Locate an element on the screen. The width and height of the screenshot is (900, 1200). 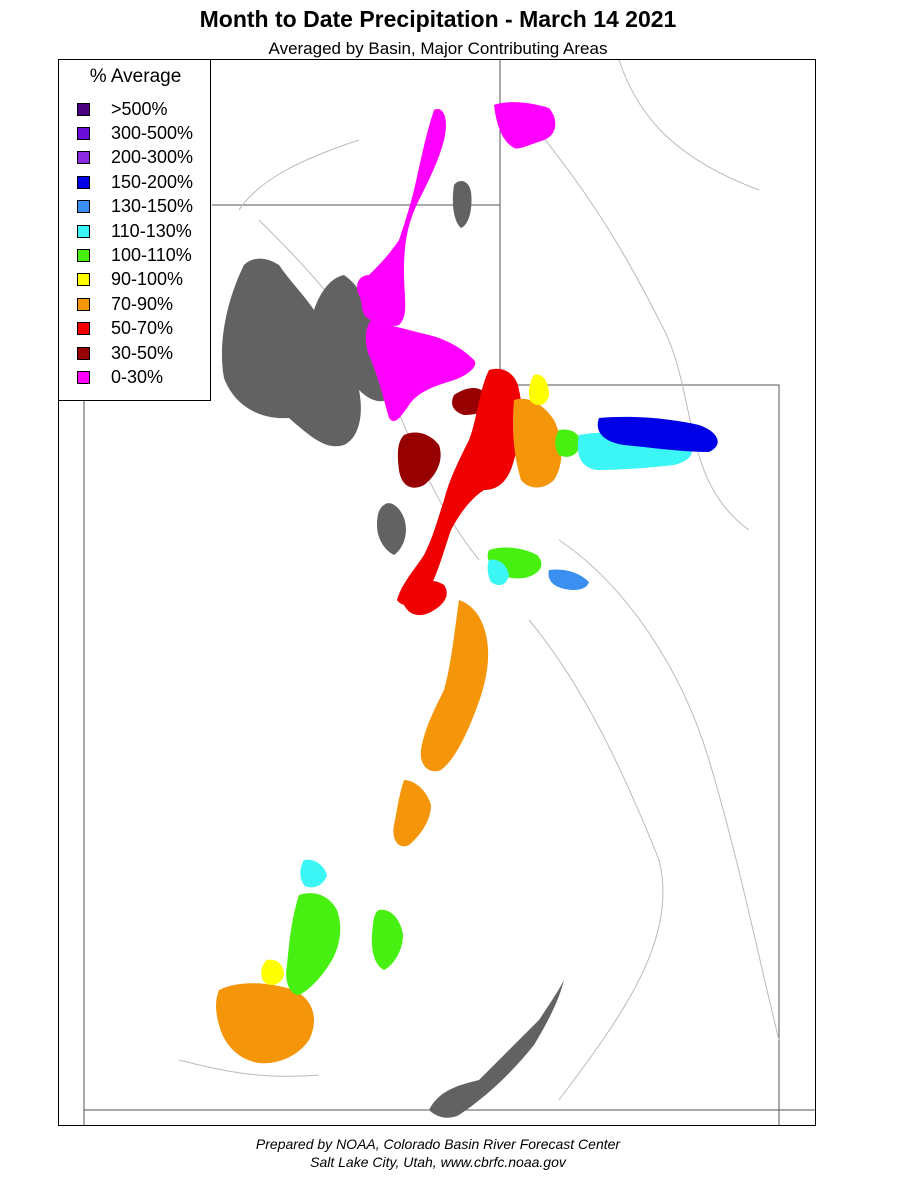
region-110-130-central is located at coordinates (498, 572).